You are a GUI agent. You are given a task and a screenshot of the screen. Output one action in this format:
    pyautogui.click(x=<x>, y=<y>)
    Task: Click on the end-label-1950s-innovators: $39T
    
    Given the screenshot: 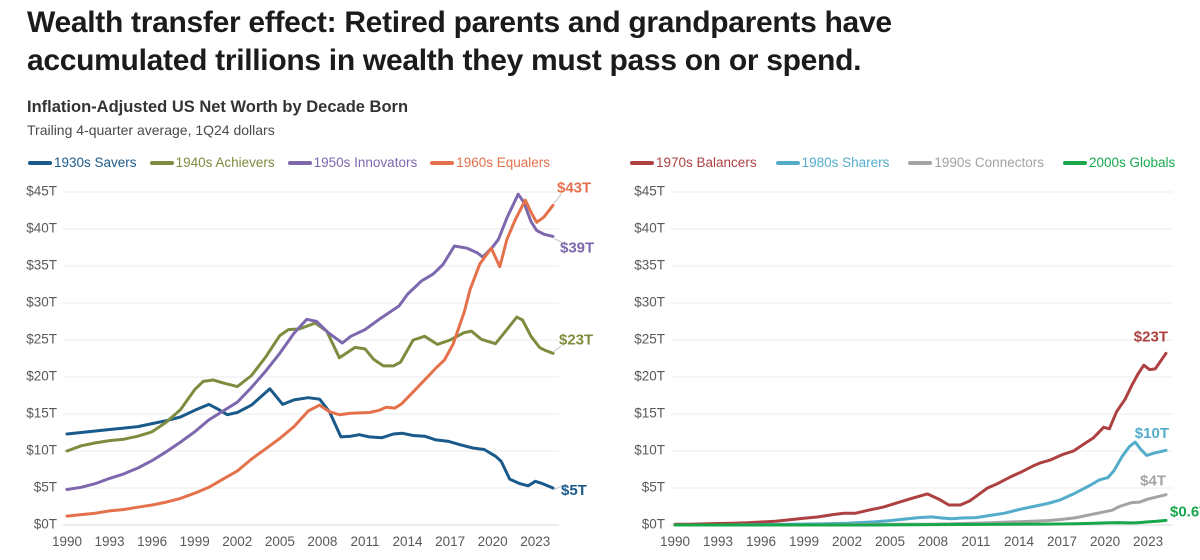 What is the action you would take?
    pyautogui.click(x=577, y=247)
    